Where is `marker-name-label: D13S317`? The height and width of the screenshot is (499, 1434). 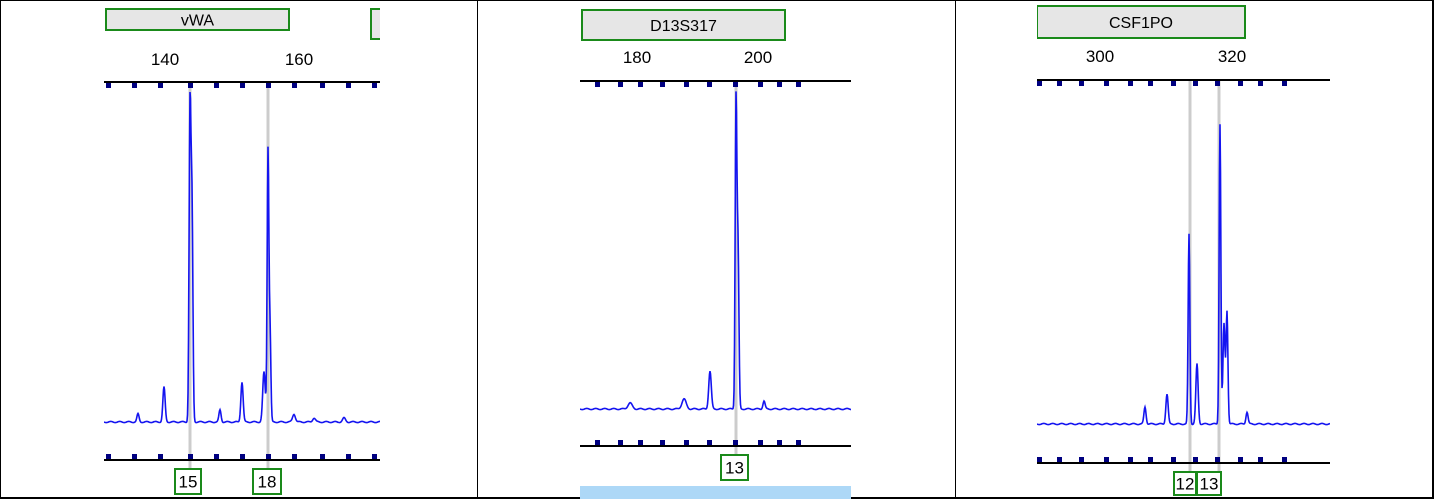
marker-name-label: D13S317 is located at coordinates (683, 26).